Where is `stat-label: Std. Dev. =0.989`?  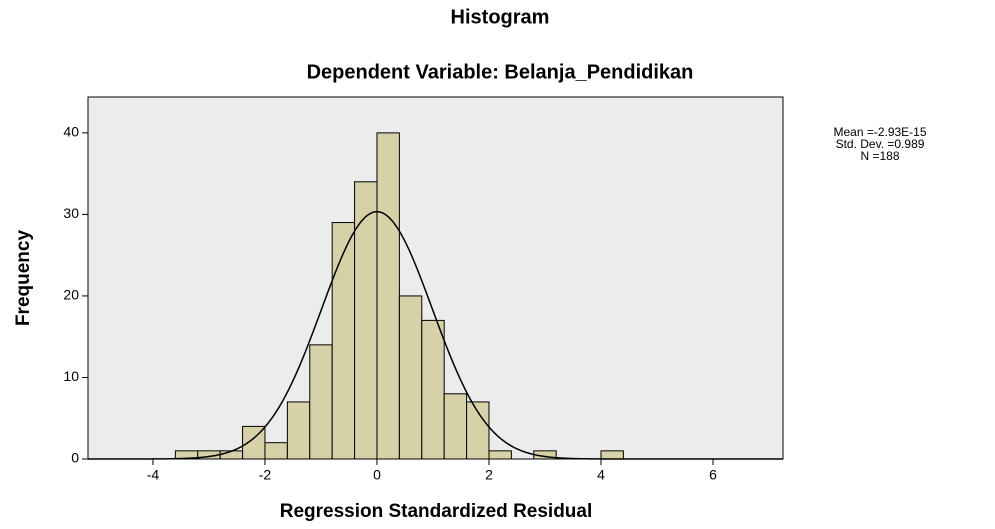
stat-label: Std. Dev. =0.989 is located at coordinates (880, 144).